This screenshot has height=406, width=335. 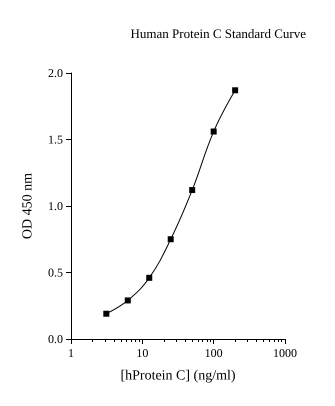 What do you see at coordinates (55, 73) in the screenshot?
I see `y-tick-label: 2.0` at bounding box center [55, 73].